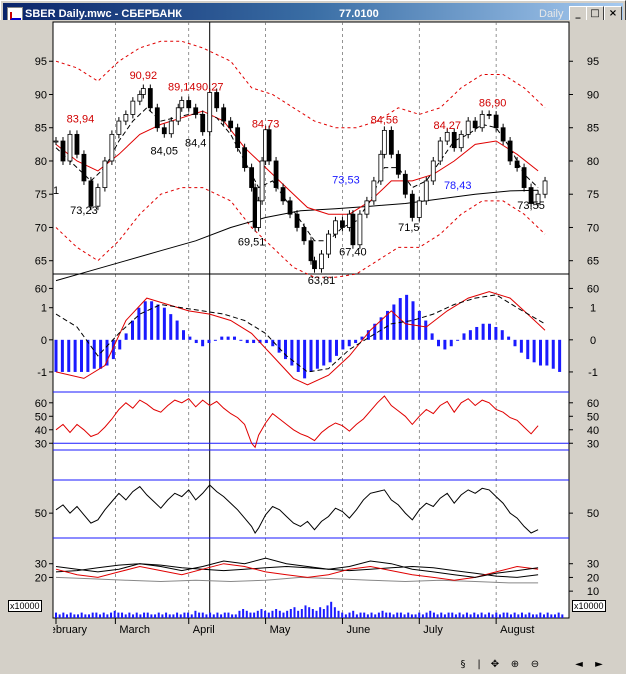 The image size is (626, 674). Describe the element at coordinates (353, 252) in the screenshot. I see `price-annotation: 67,40` at that location.